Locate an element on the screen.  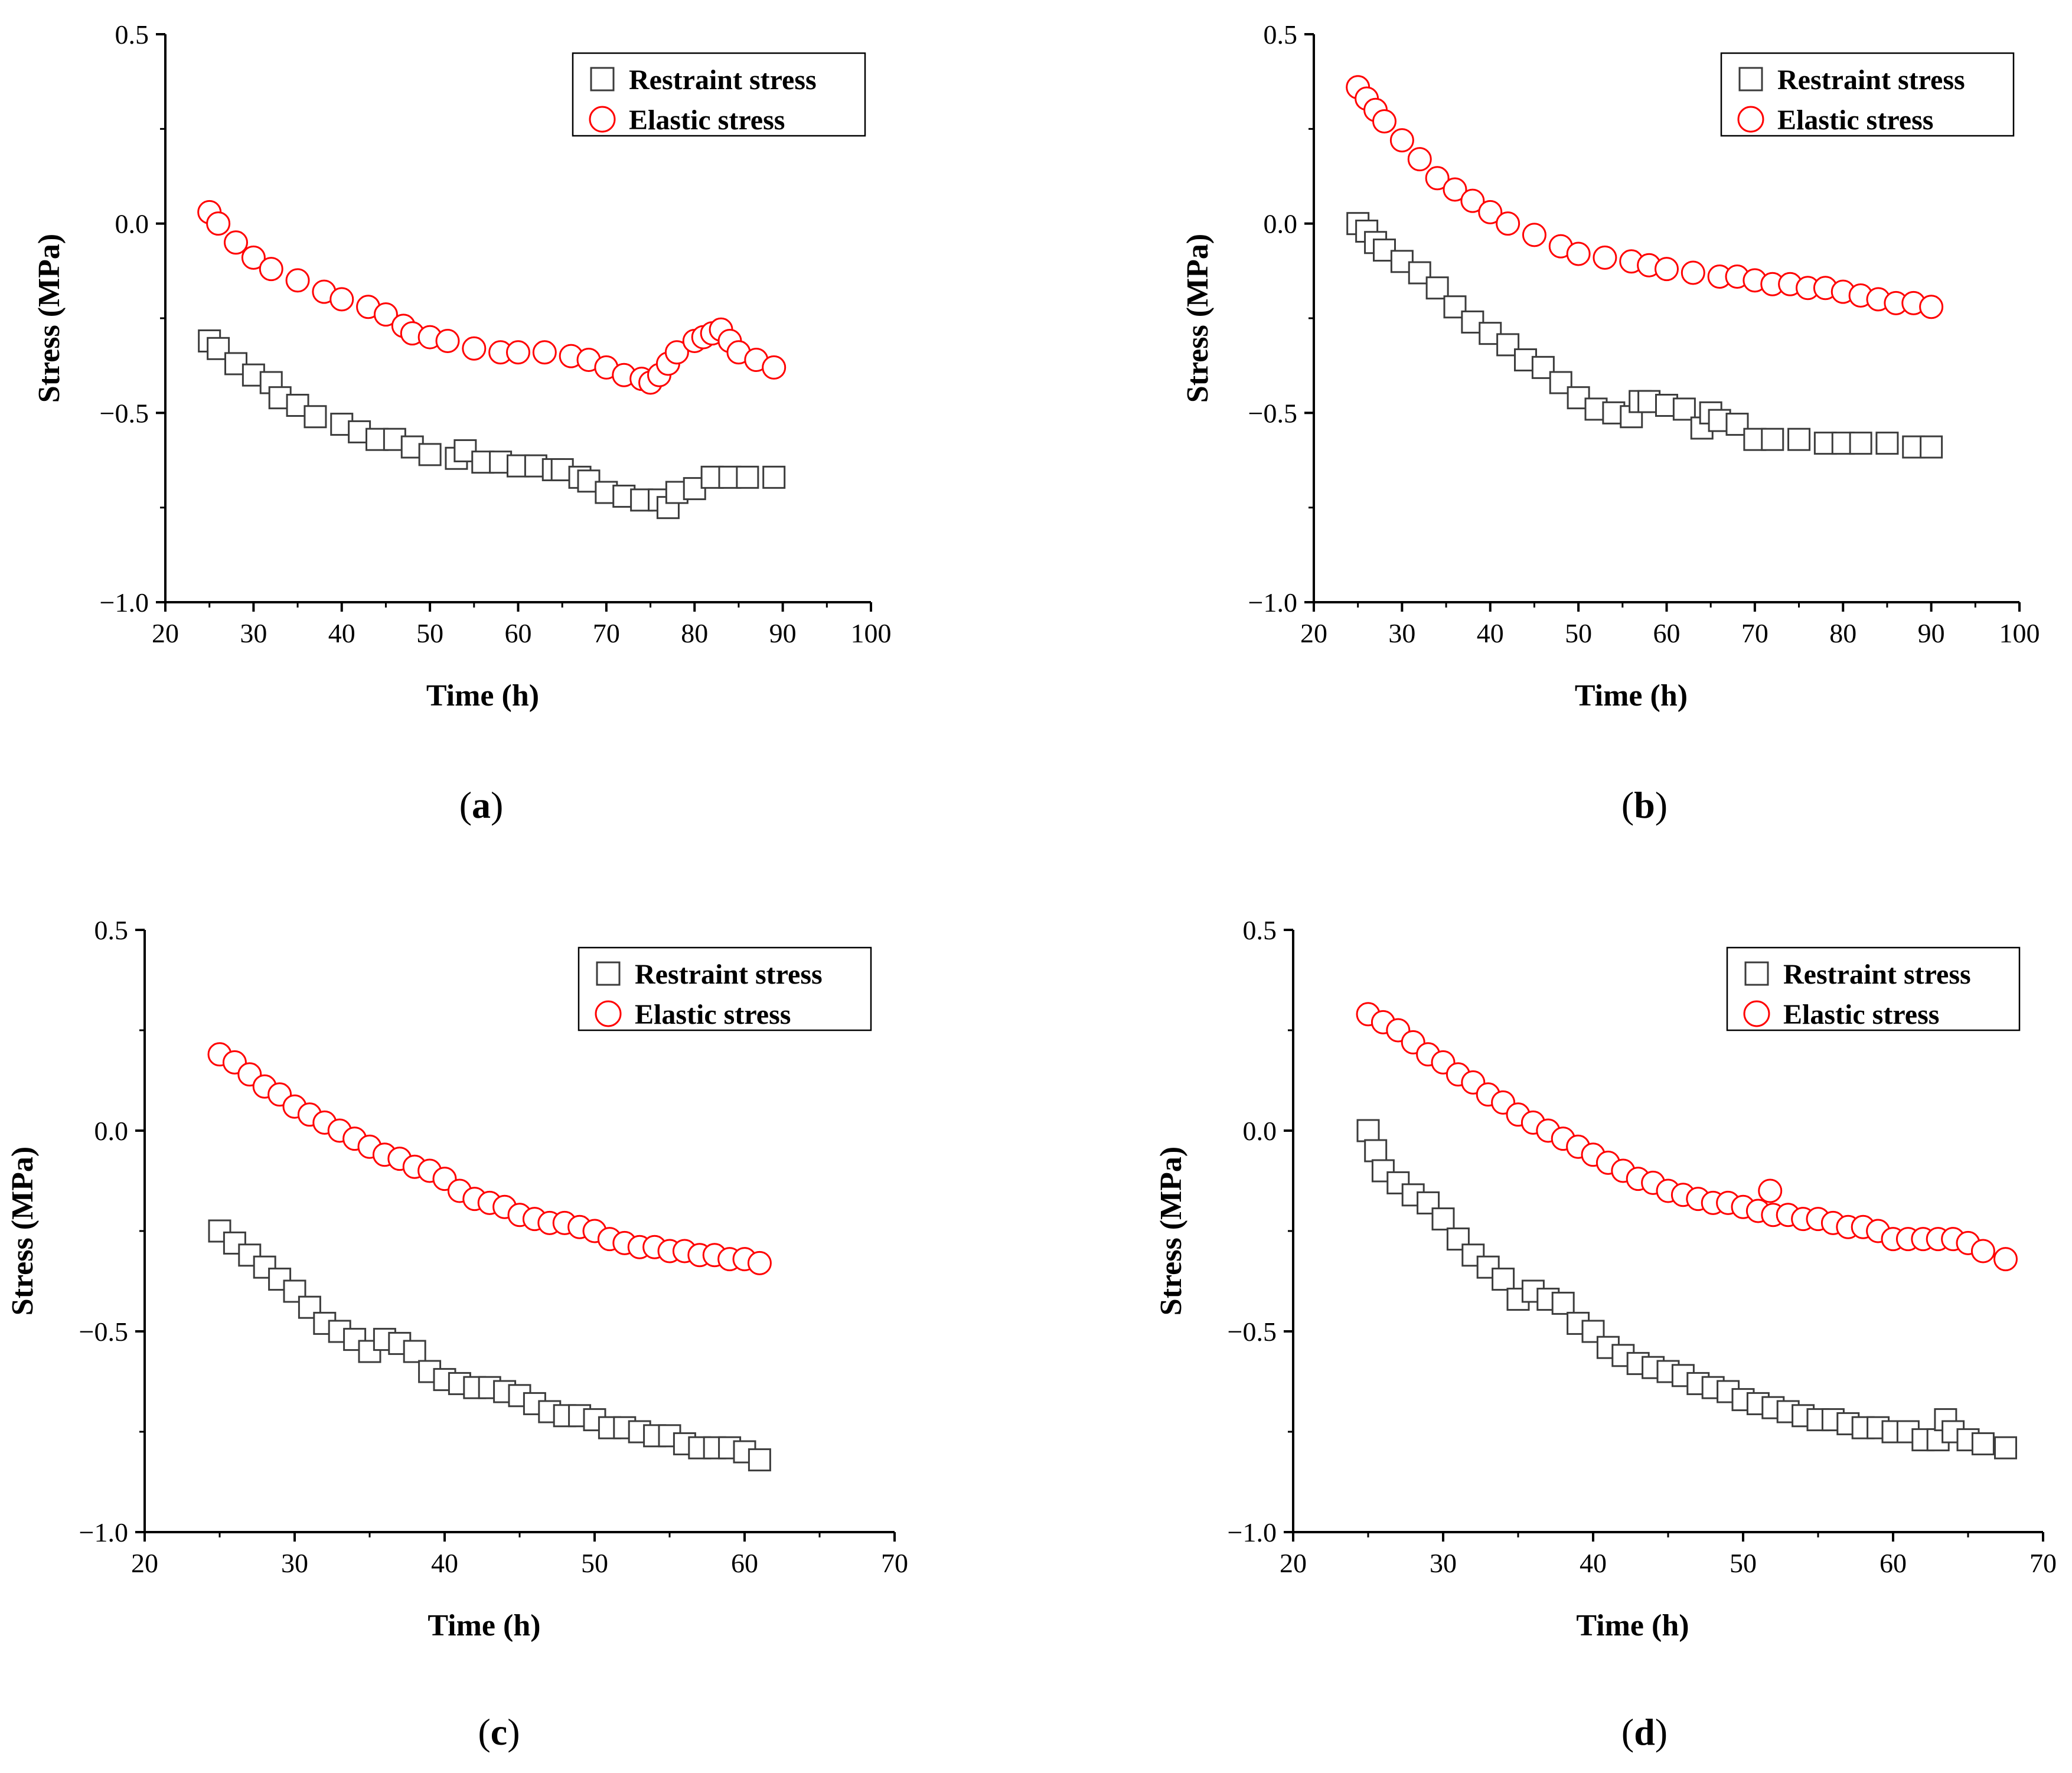
x-axis-title: Time (h) is located at coordinates (1632, 696).